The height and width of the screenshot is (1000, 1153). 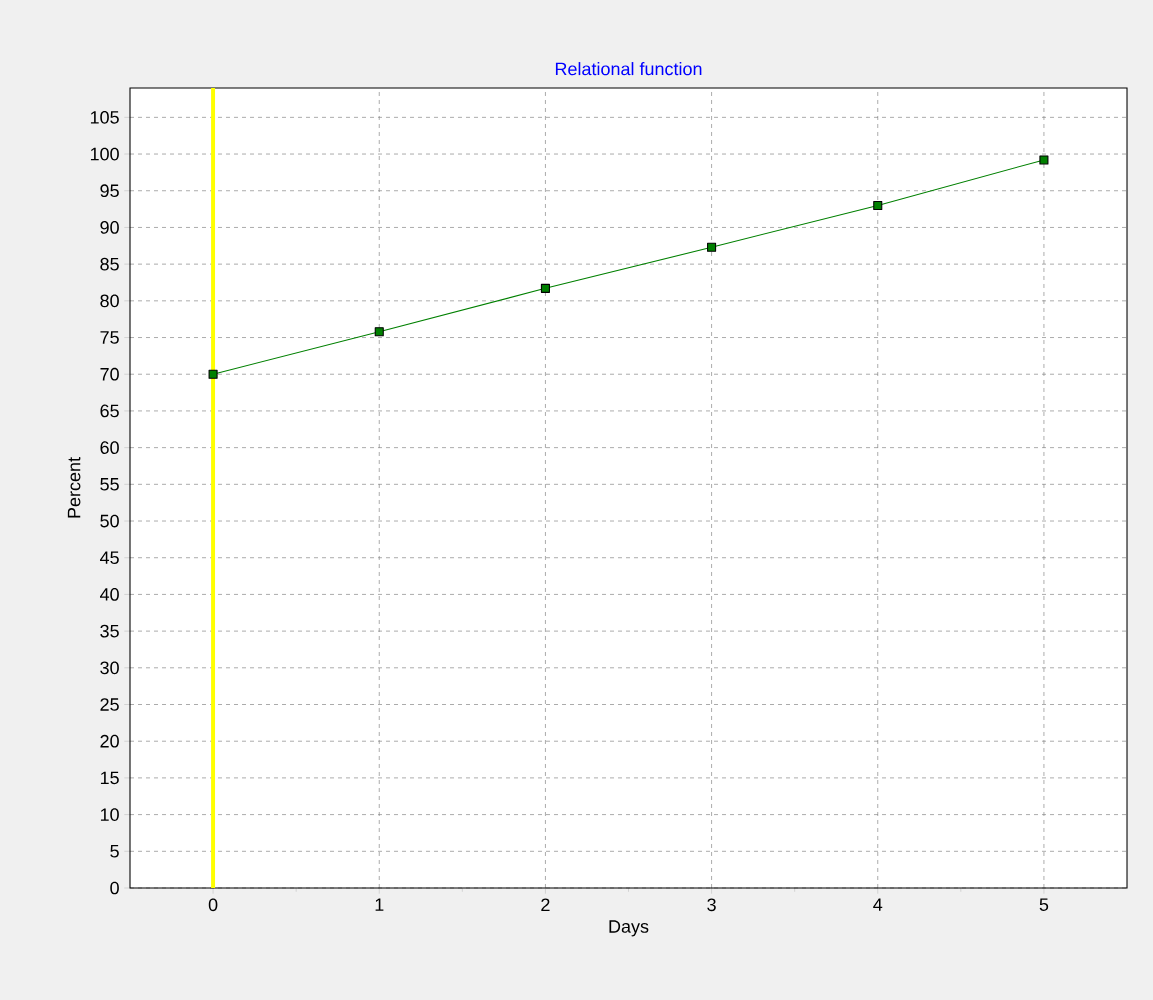 What do you see at coordinates (878, 904) in the screenshot?
I see `x-tick-label: 4` at bounding box center [878, 904].